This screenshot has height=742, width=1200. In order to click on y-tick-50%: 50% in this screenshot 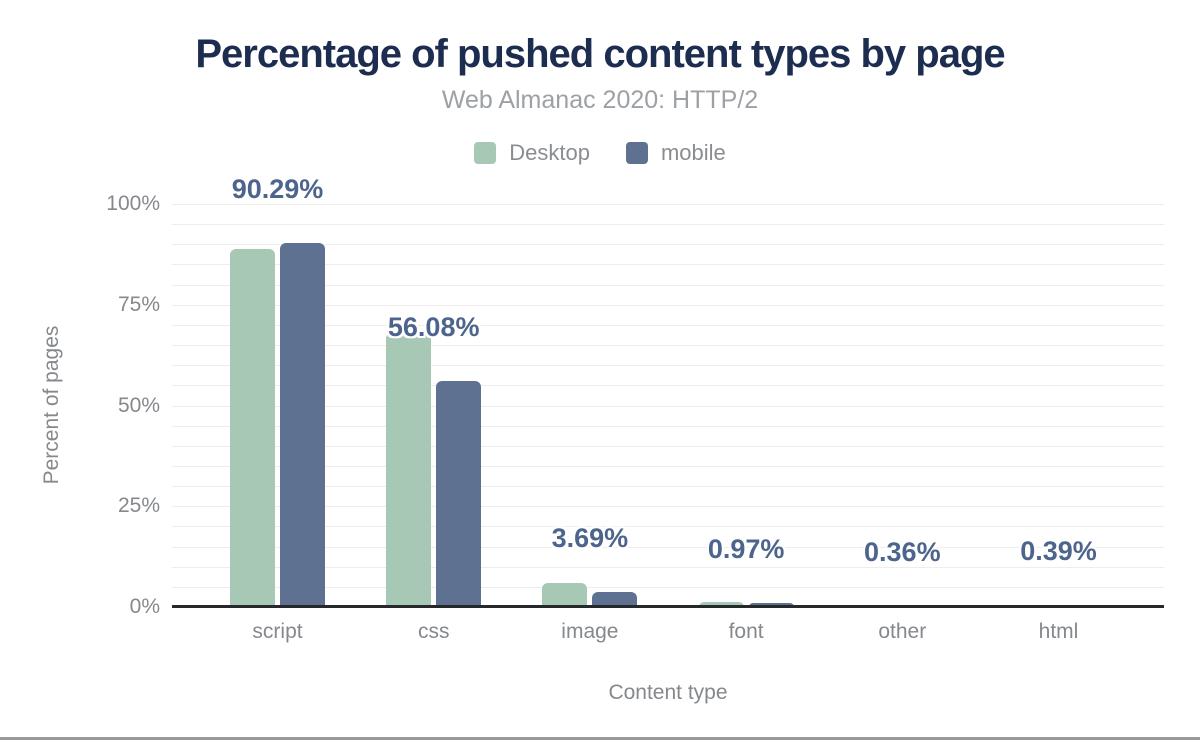, I will do `click(138, 405)`.